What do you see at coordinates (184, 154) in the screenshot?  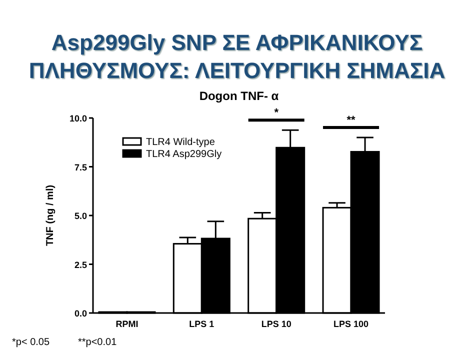 I see `legend-label: TLR4 Asp299Gly` at bounding box center [184, 154].